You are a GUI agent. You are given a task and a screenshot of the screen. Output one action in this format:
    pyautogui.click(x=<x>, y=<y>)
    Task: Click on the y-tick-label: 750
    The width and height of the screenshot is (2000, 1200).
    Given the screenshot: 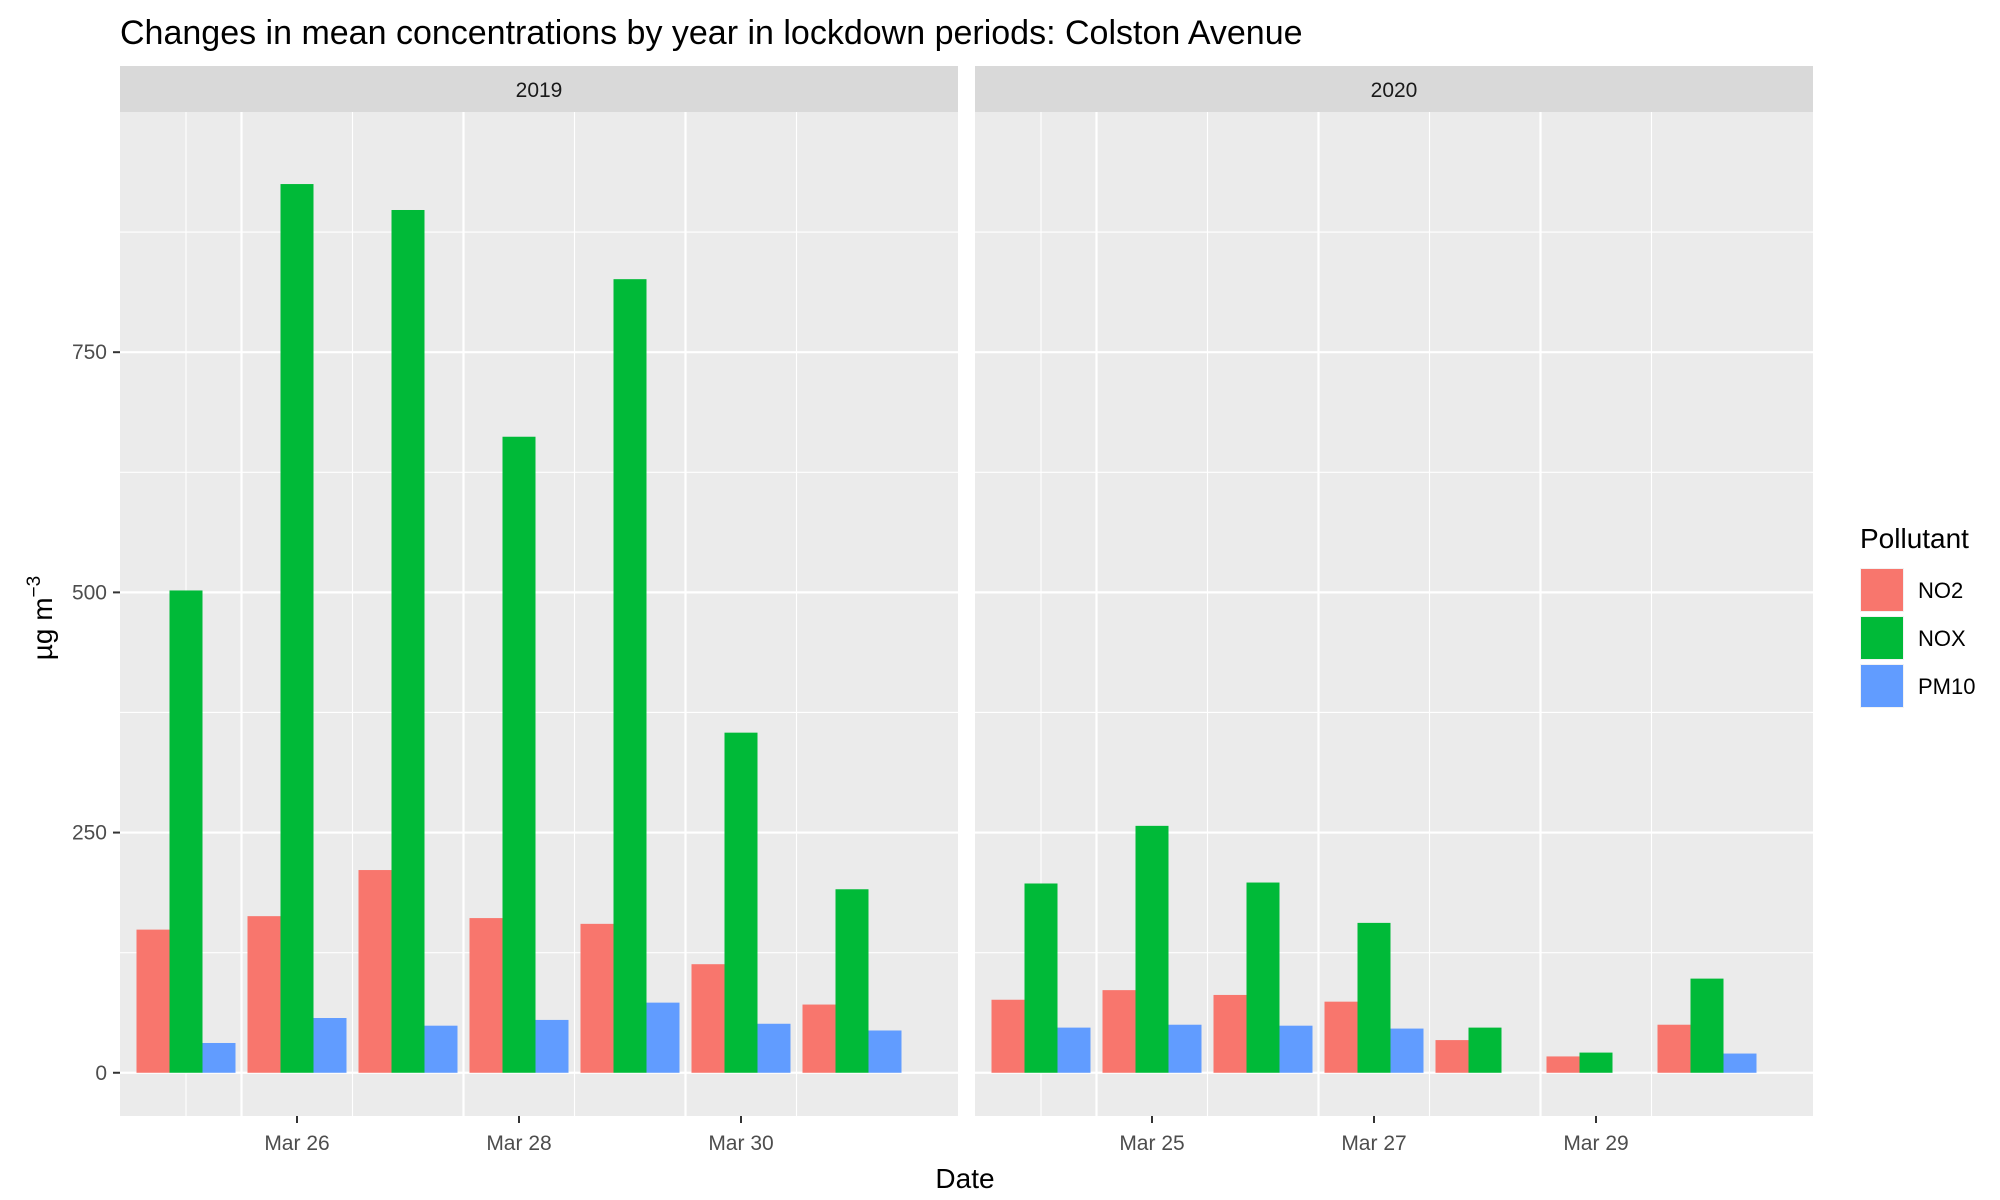 What is the action you would take?
    pyautogui.click(x=89, y=352)
    